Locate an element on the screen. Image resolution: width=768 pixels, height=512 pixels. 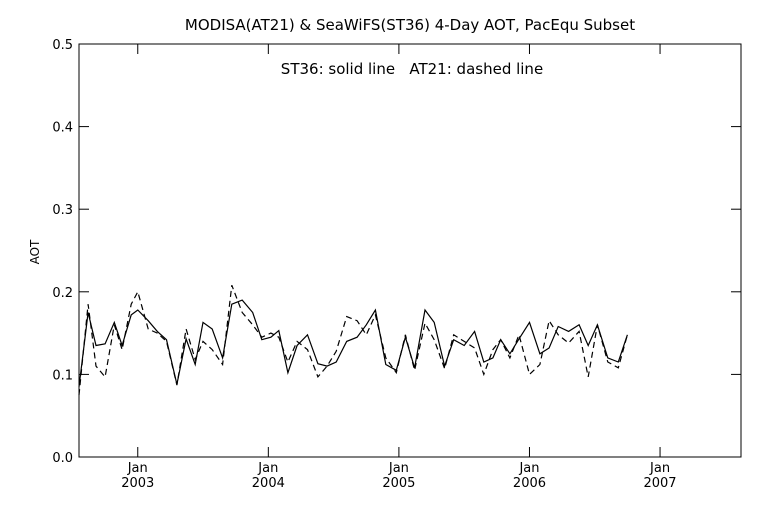
chart-annotation: ST36: solid line AT21: dashed line is located at coordinates (412, 69).